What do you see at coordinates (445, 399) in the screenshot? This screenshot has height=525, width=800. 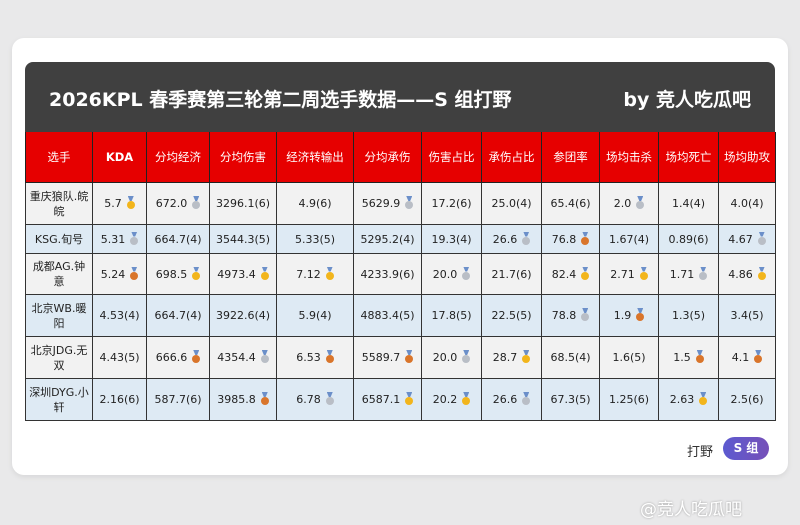 I see `stat-value: 20.2` at bounding box center [445, 399].